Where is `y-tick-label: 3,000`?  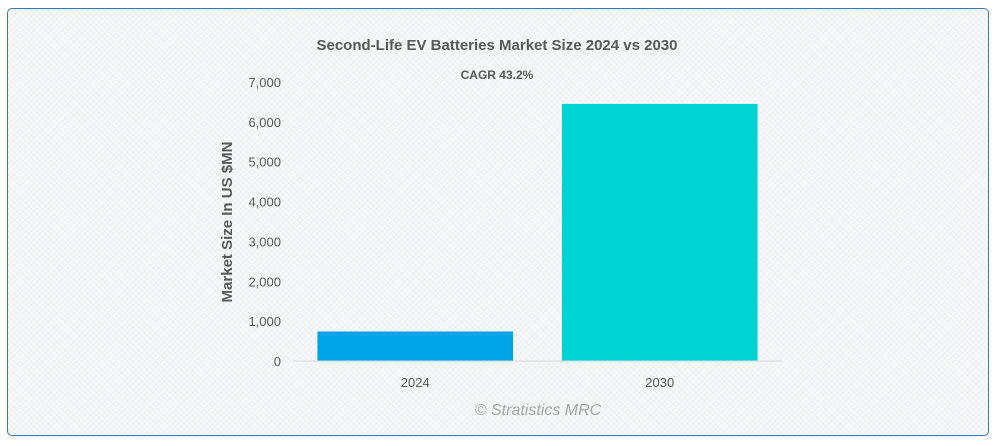 y-tick-label: 3,000 is located at coordinates (264, 241).